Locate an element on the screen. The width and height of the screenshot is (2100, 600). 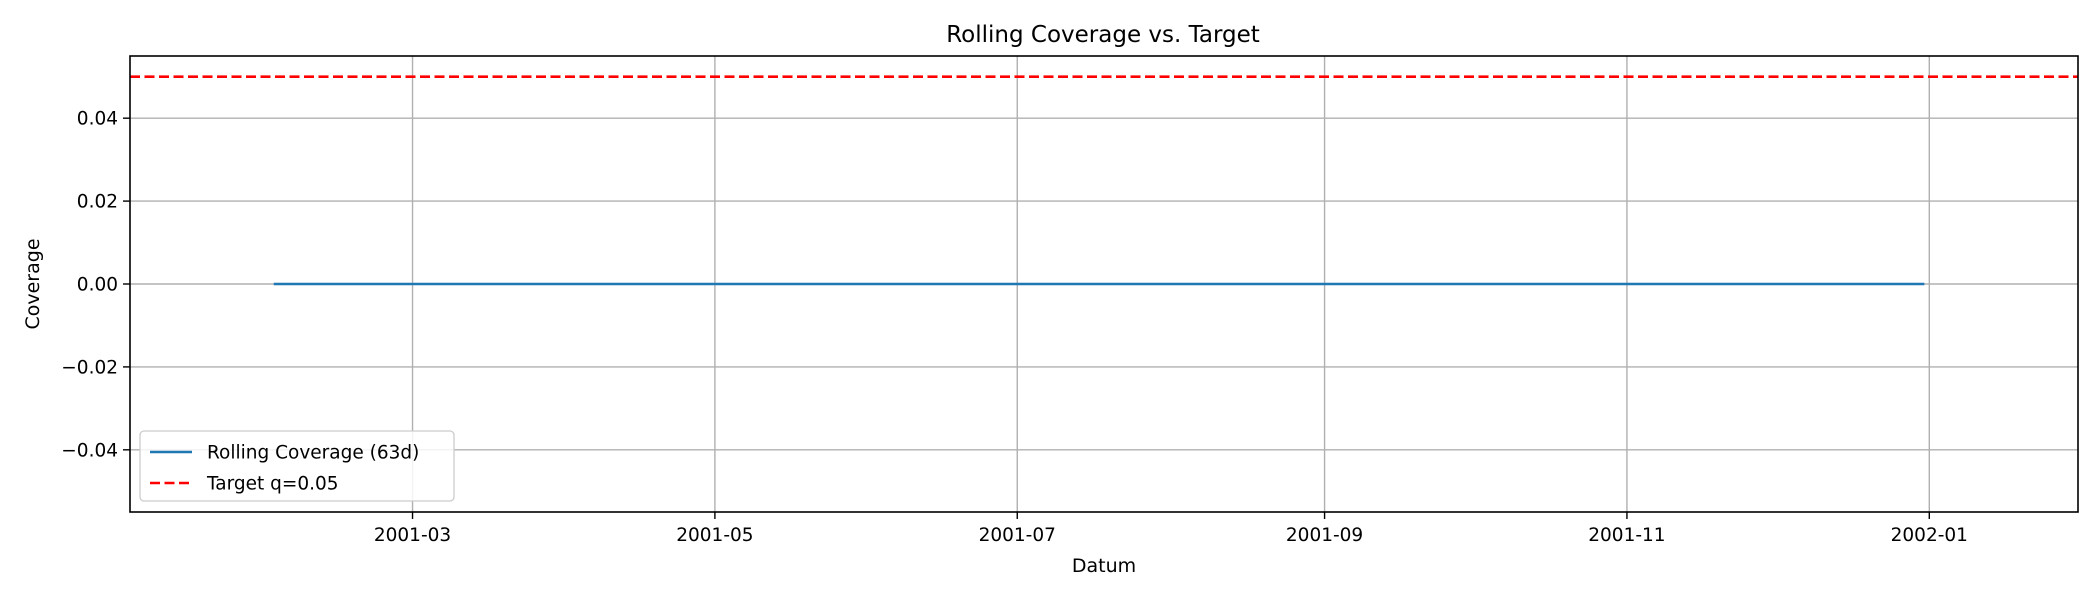
x-tick-label: 2001-11 is located at coordinates (1626, 535).